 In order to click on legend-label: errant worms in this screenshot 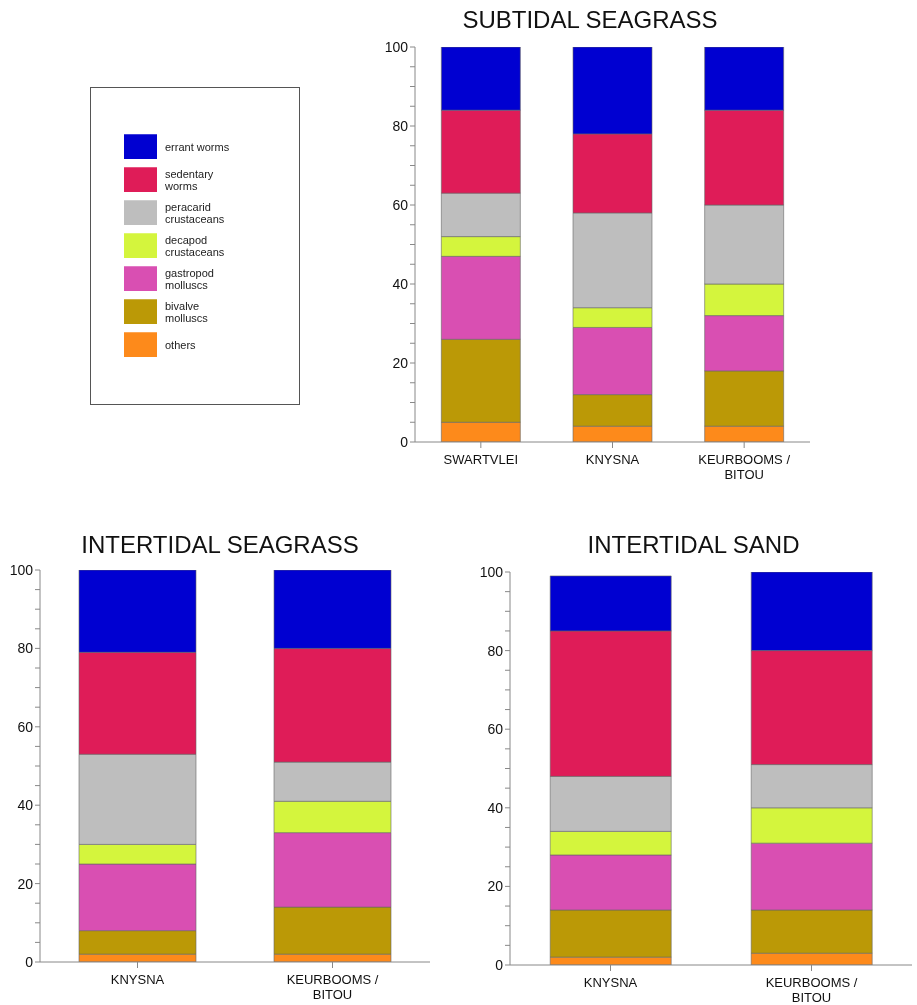, I will do `click(198, 146)`.